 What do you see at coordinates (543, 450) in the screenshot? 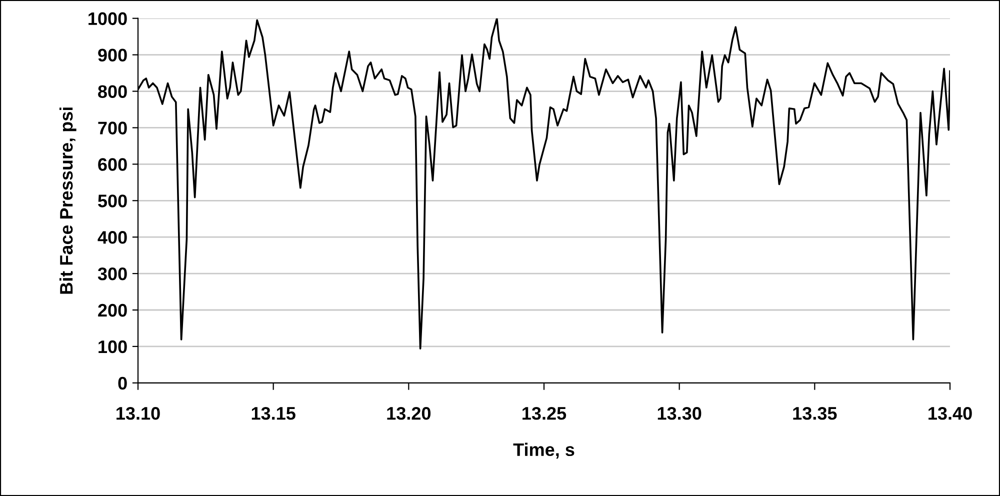
I see `x-axis-title: Time, s` at bounding box center [543, 450].